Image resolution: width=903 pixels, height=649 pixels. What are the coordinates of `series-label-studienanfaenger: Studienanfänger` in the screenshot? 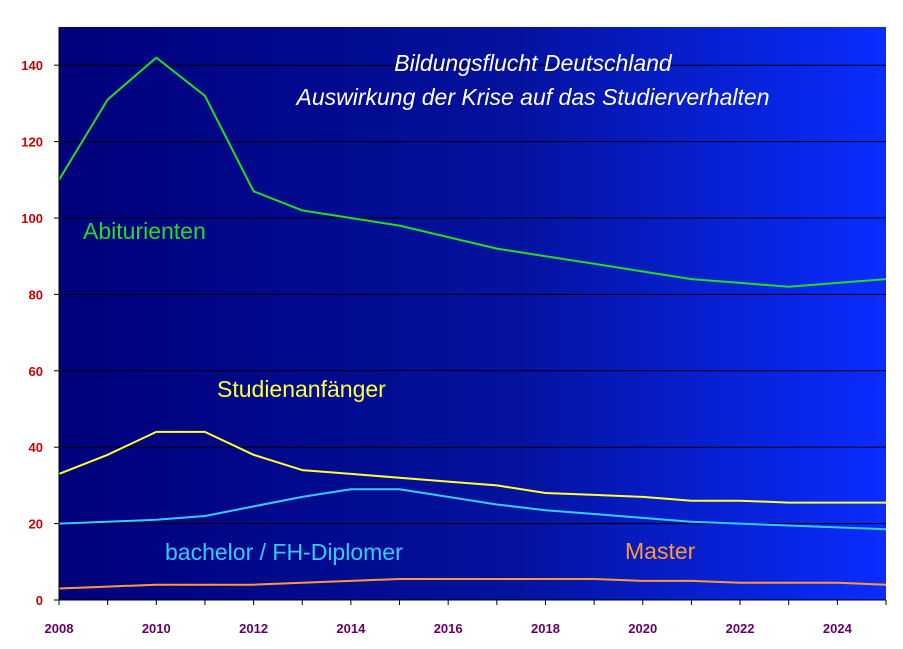 It's located at (301, 389).